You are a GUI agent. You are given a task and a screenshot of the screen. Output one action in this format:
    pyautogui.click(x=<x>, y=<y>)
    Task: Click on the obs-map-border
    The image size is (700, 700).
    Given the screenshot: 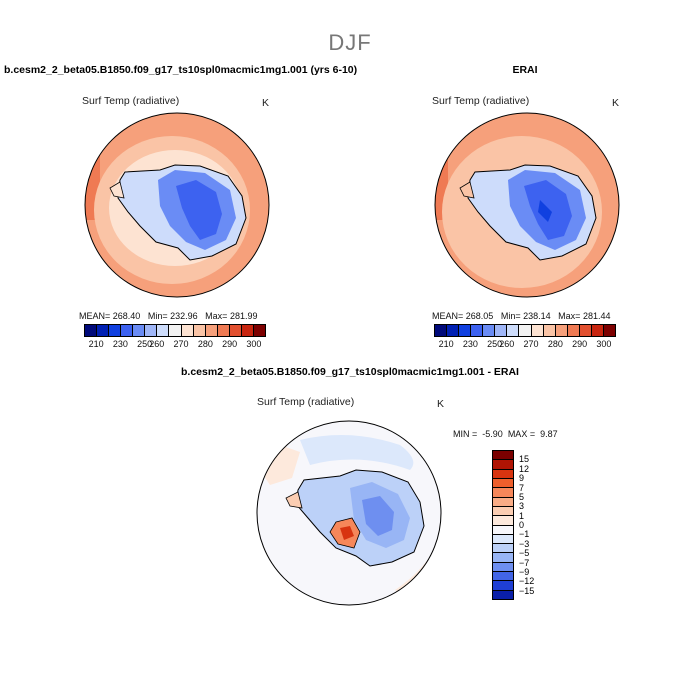 What is the action you would take?
    pyautogui.click(x=527, y=205)
    